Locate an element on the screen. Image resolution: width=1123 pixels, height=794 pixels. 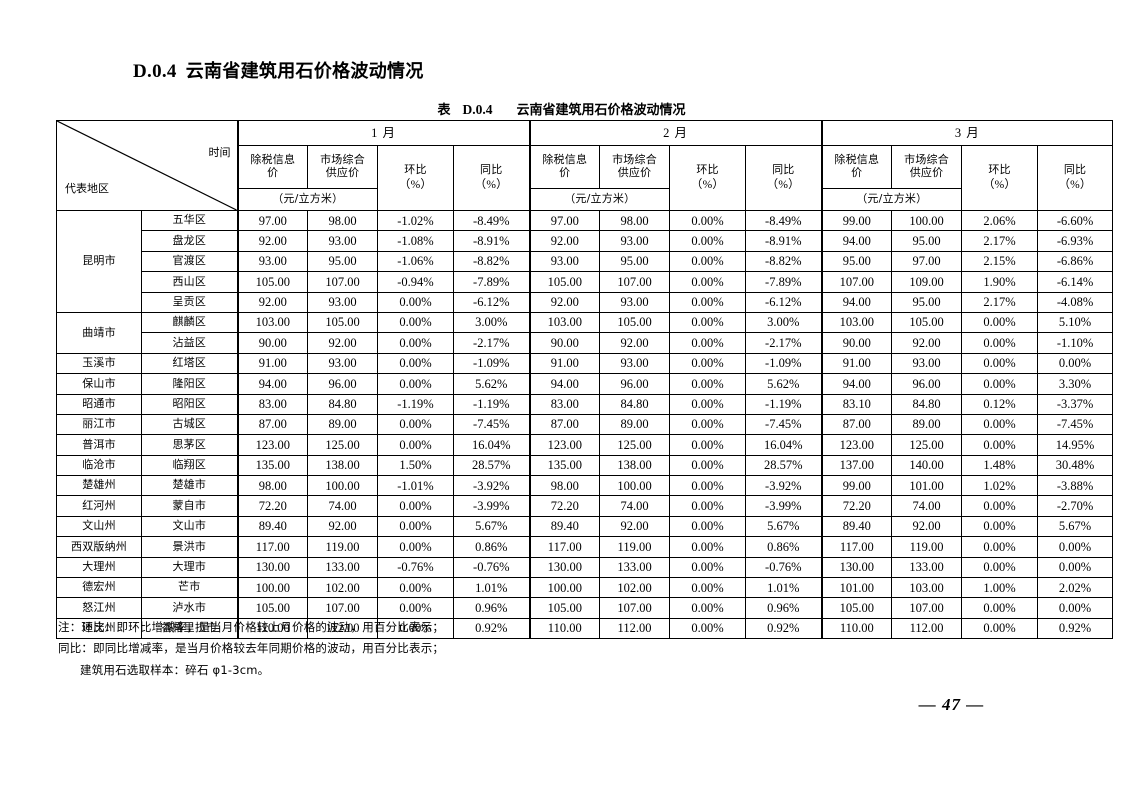
cell-m3-yoy: -2.70% is located at coordinates (1075, 506).